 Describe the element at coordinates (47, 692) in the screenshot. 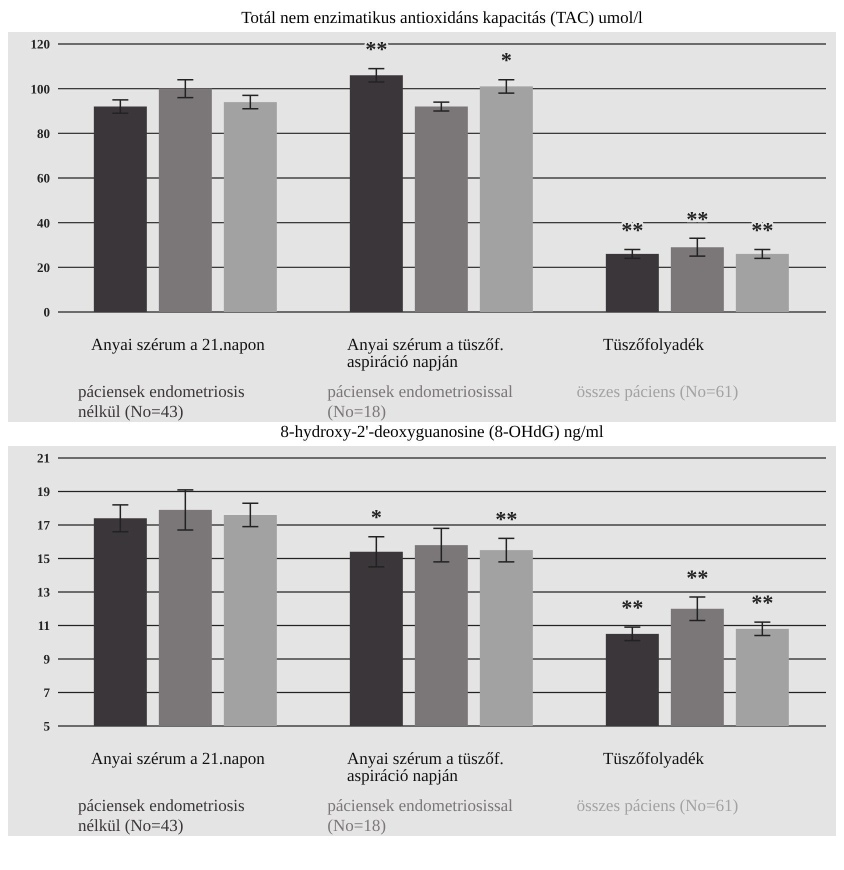

I see `y-tick-label: 7` at that location.